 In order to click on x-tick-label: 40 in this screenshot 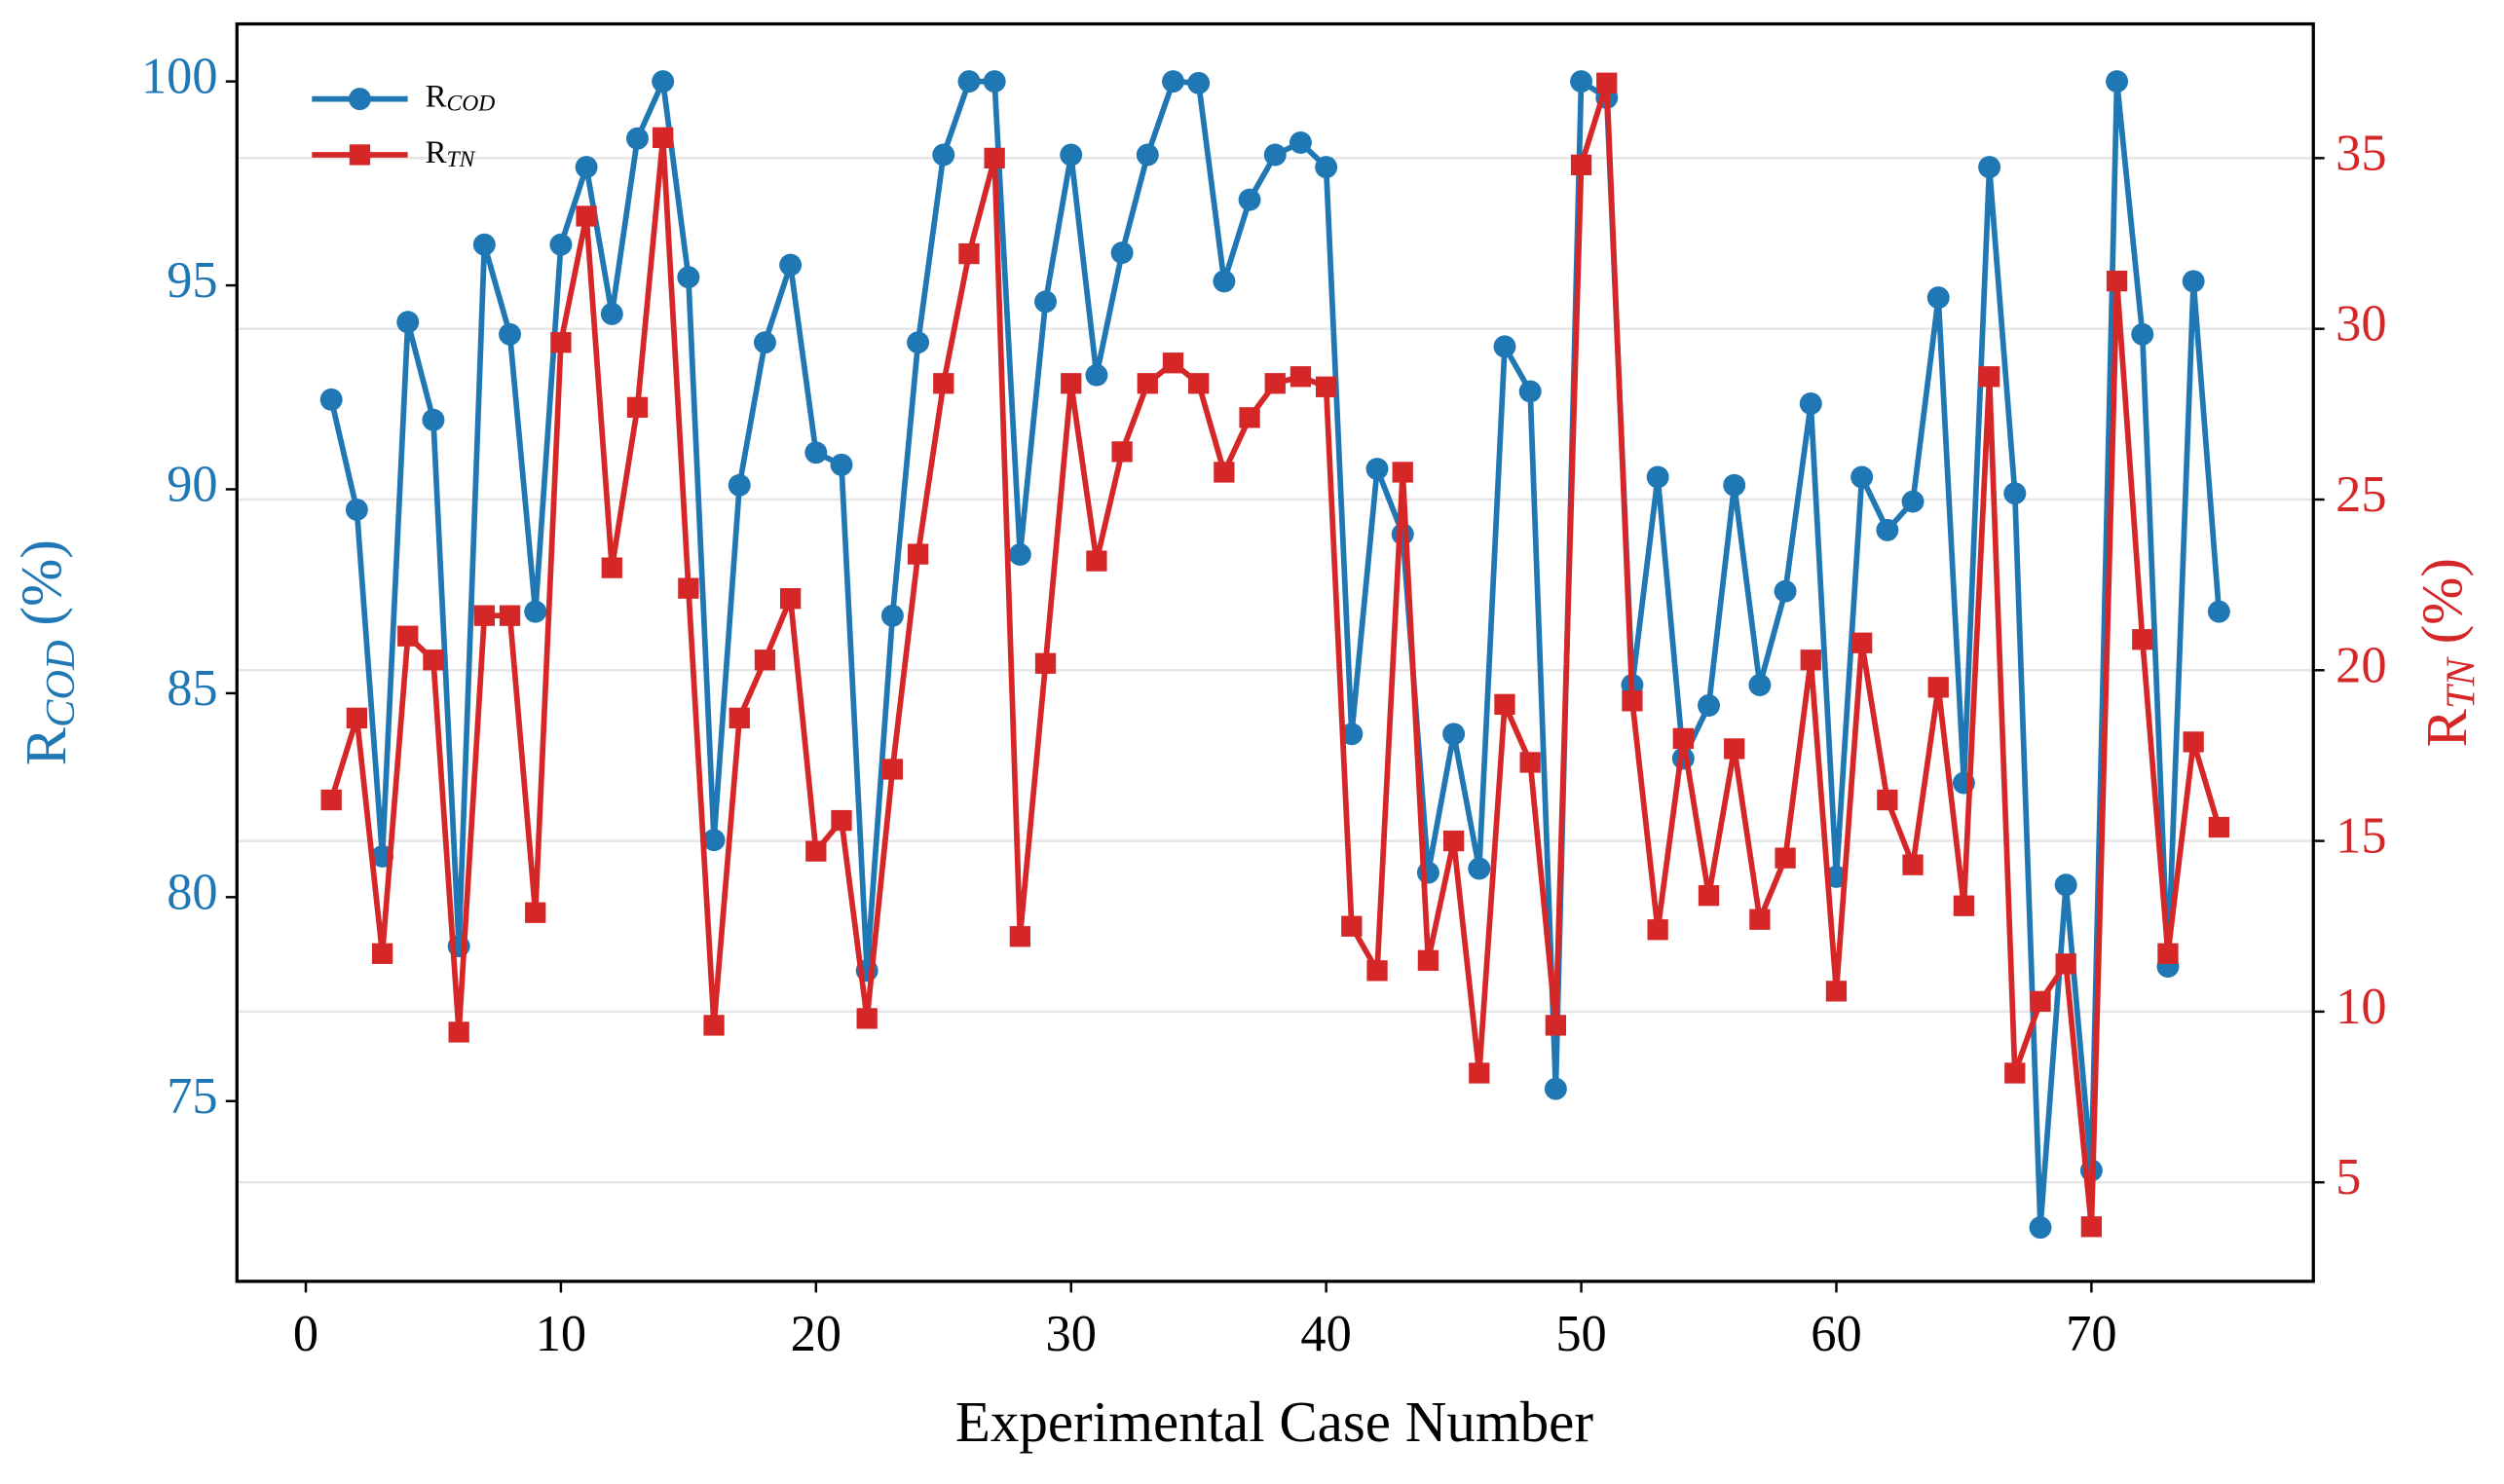, I will do `click(1325, 1334)`.